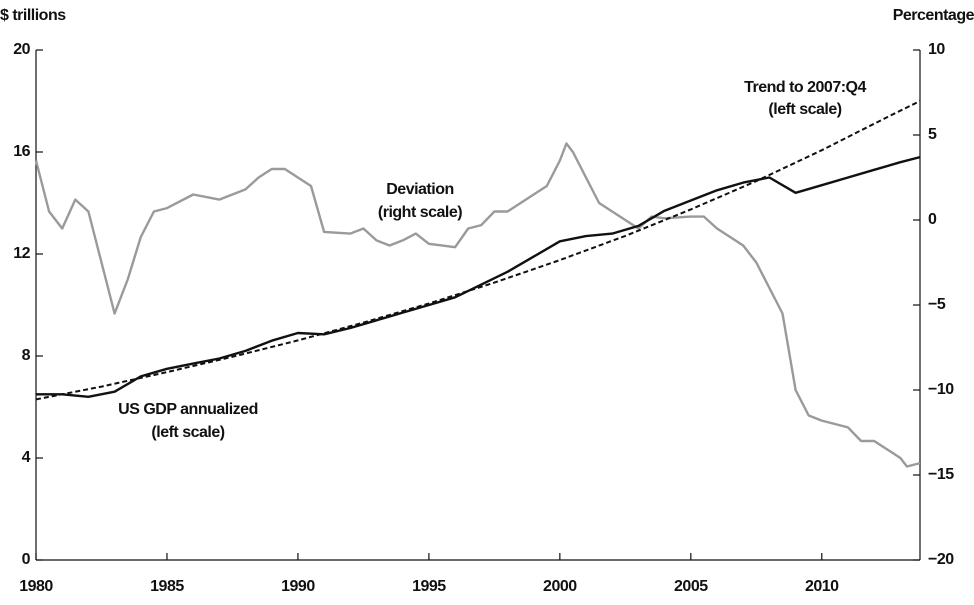 The image size is (974, 605). Describe the element at coordinates (26, 559) in the screenshot. I see `y-tick-label: 0` at that location.